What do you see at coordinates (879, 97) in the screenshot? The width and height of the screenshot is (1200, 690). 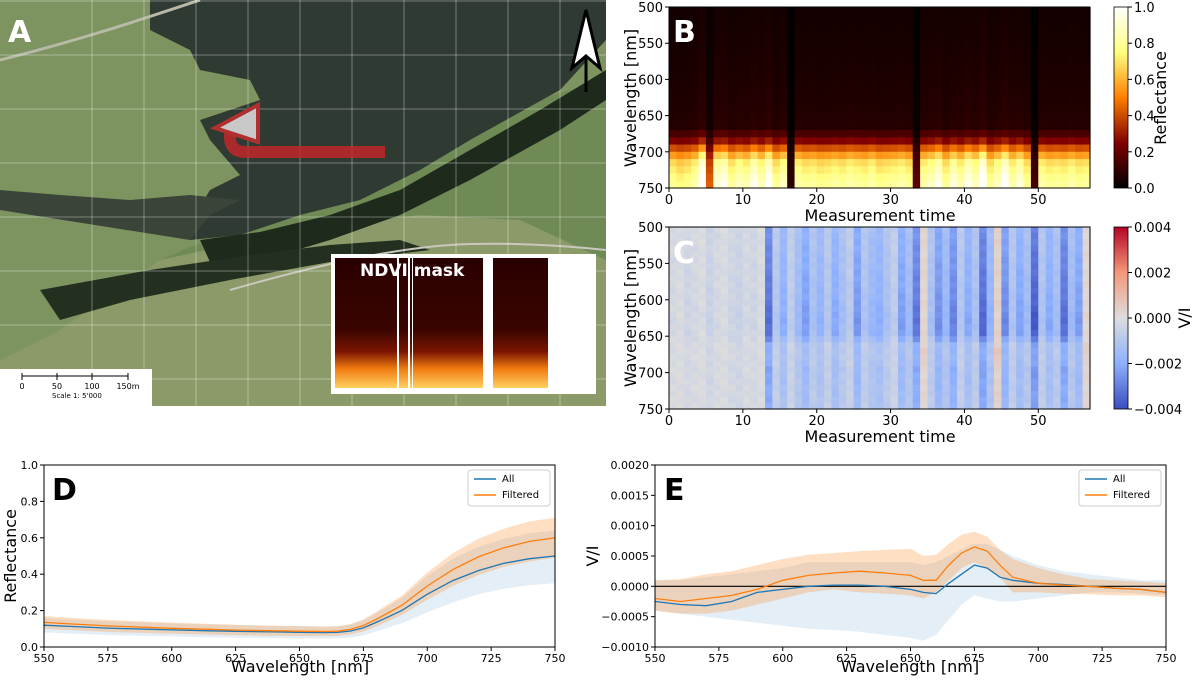 I see `heatmap-b-frame` at bounding box center [879, 97].